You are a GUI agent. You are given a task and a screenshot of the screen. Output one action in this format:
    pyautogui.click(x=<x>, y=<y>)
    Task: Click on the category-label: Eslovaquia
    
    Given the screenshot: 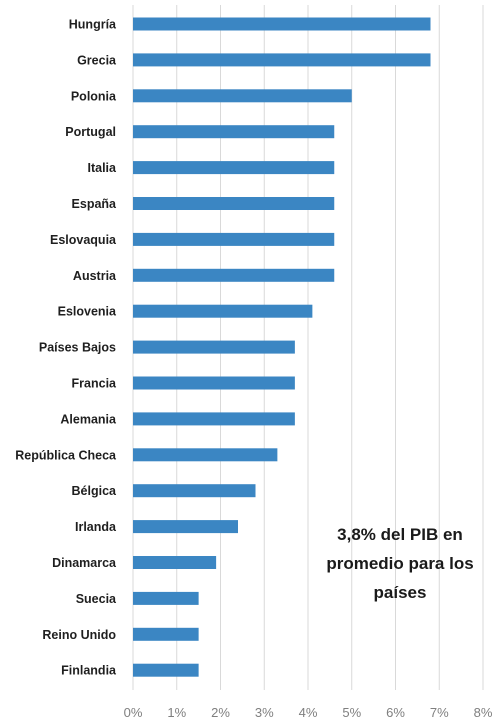 What is the action you would take?
    pyautogui.click(x=83, y=240)
    